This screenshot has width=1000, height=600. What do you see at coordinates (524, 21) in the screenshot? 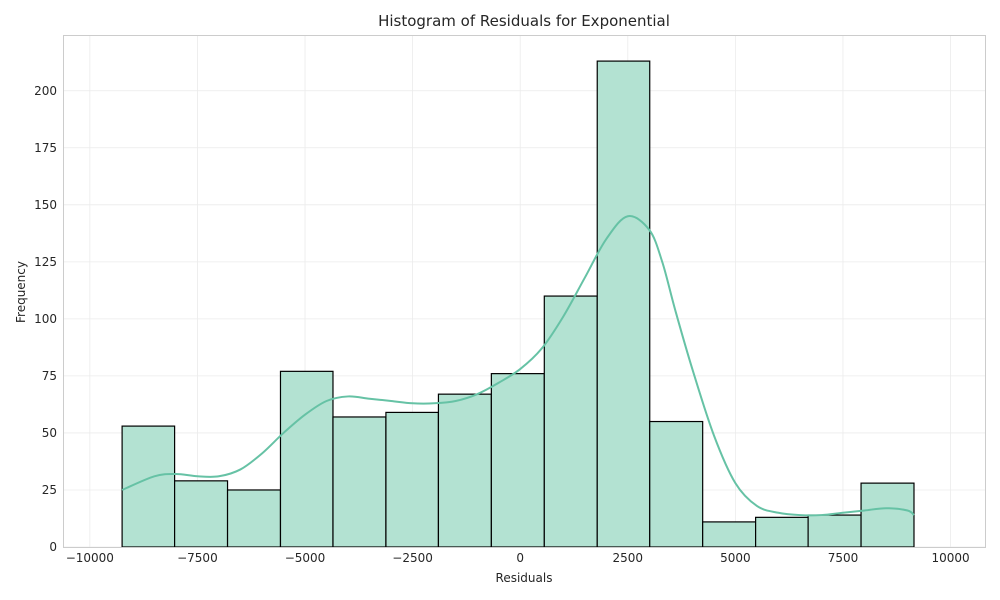
I see `chart-title: Histogram of Residuals for Exponential` at bounding box center [524, 21].